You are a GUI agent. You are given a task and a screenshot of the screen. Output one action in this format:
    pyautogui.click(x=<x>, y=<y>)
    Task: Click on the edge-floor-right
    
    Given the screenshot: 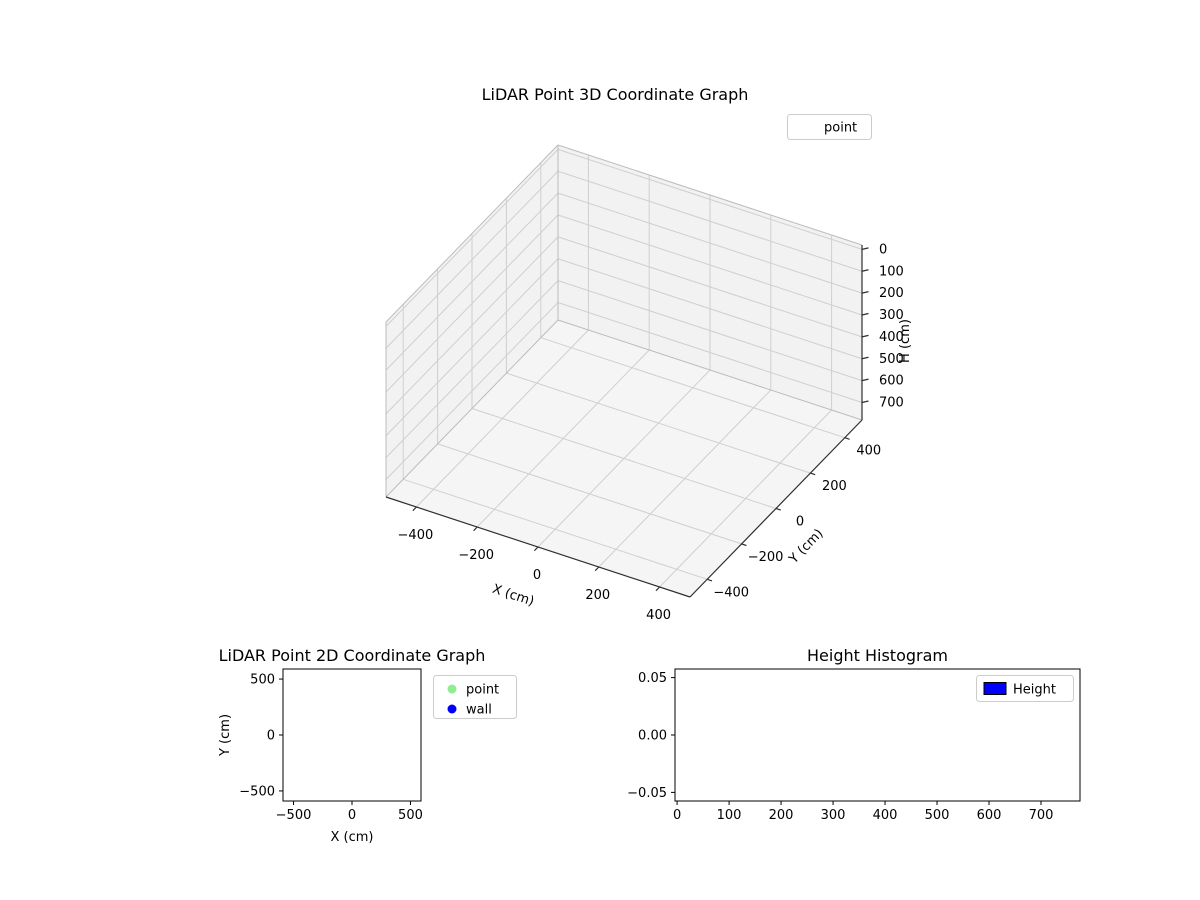 What is the action you would take?
    pyautogui.click(x=710, y=370)
    